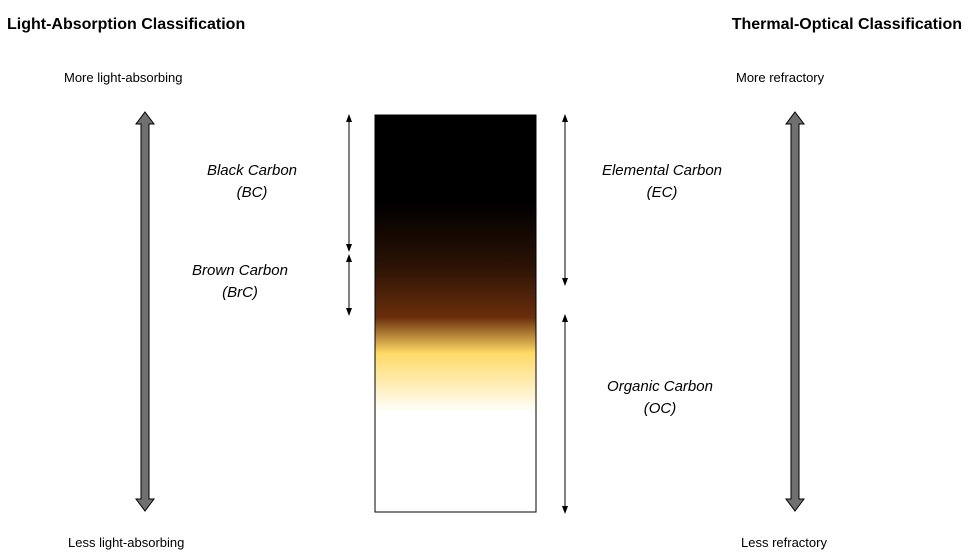 The image size is (968, 553). Describe the element at coordinates (662, 170) in the screenshot. I see `elemental-carbon-name: Elemental Carbon` at that location.